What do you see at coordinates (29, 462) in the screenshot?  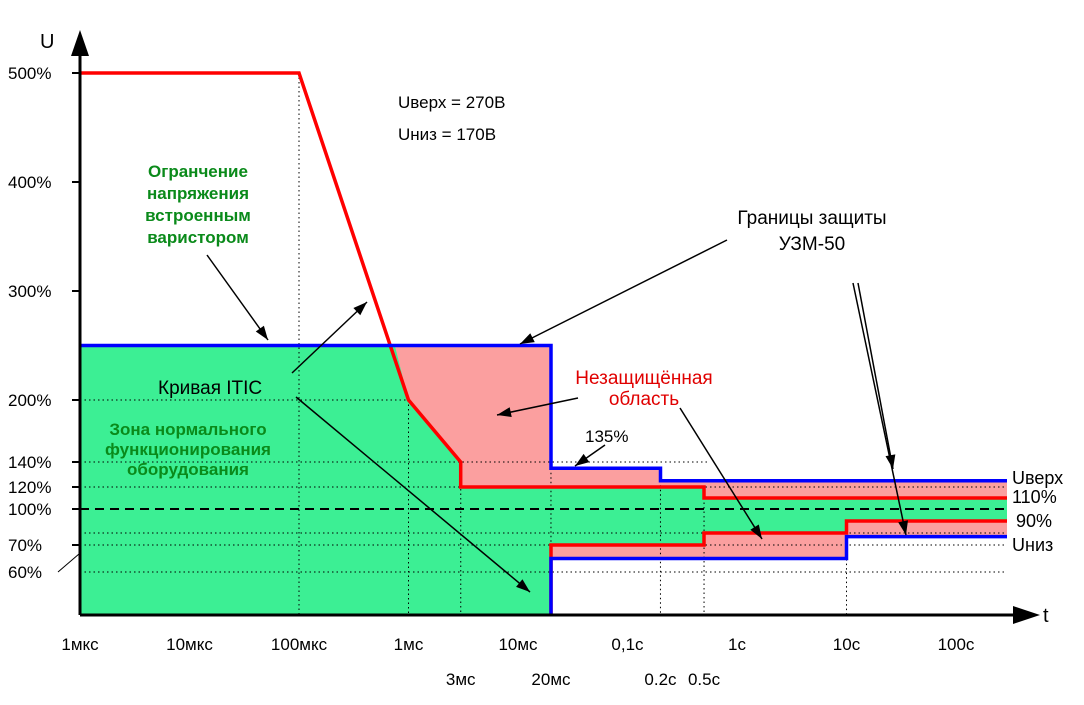 I see `y-tick-label: 140%` at bounding box center [29, 462].